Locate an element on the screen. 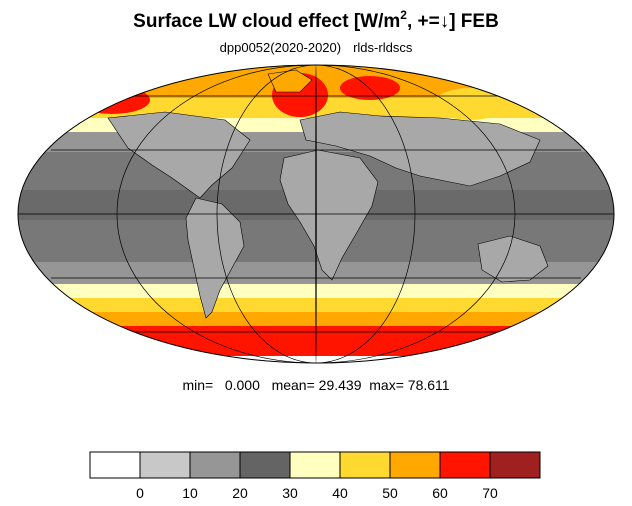 The image size is (632, 506). map-subtitle: dpp0052(2020-2020) rlds-rldscs is located at coordinates (316, 47).